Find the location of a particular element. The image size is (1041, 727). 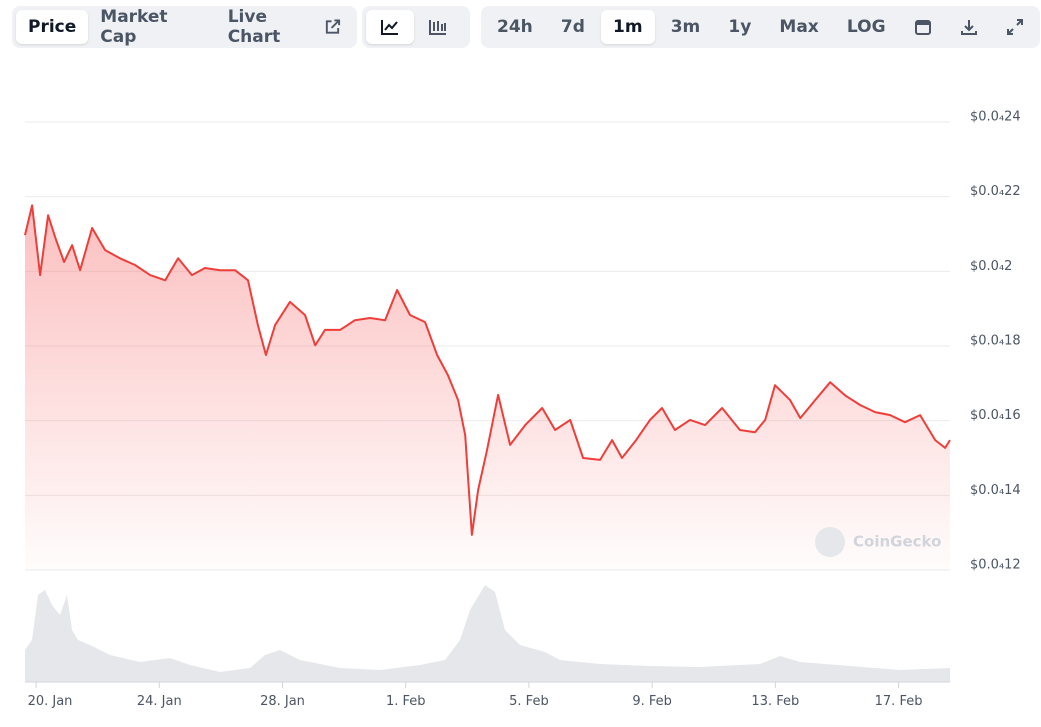

range: 7d is located at coordinates (572, 27).